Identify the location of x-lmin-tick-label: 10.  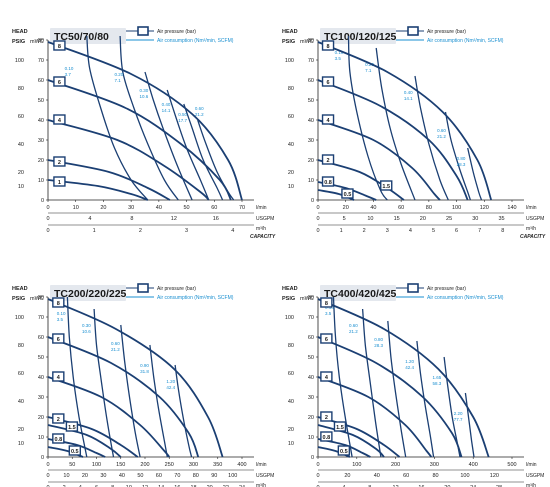
(76, 208).